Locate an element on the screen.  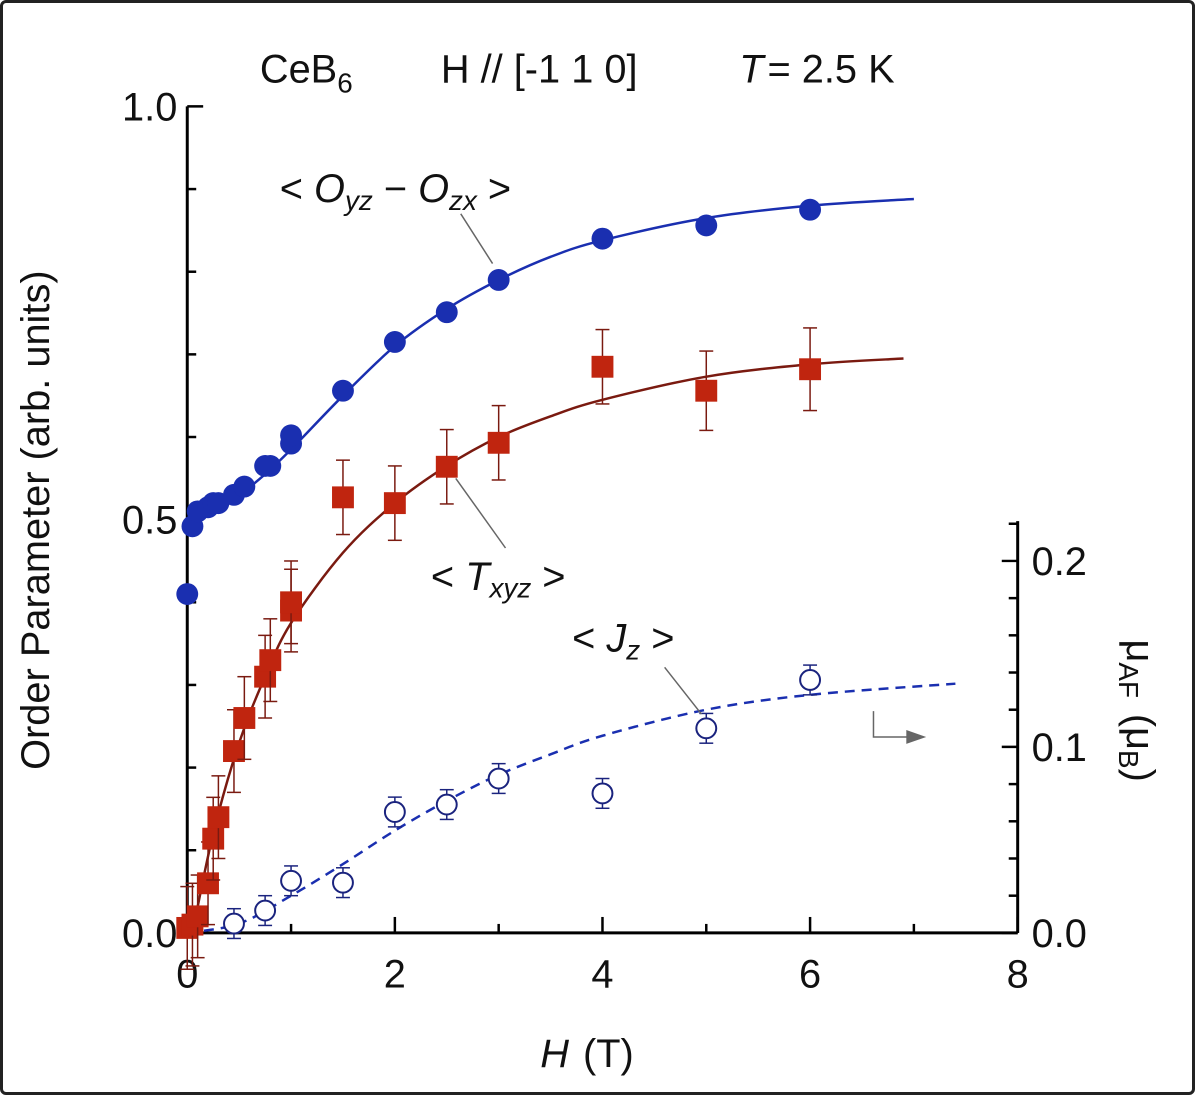
svg-text: CeB6 is located at coordinates (306, 73).